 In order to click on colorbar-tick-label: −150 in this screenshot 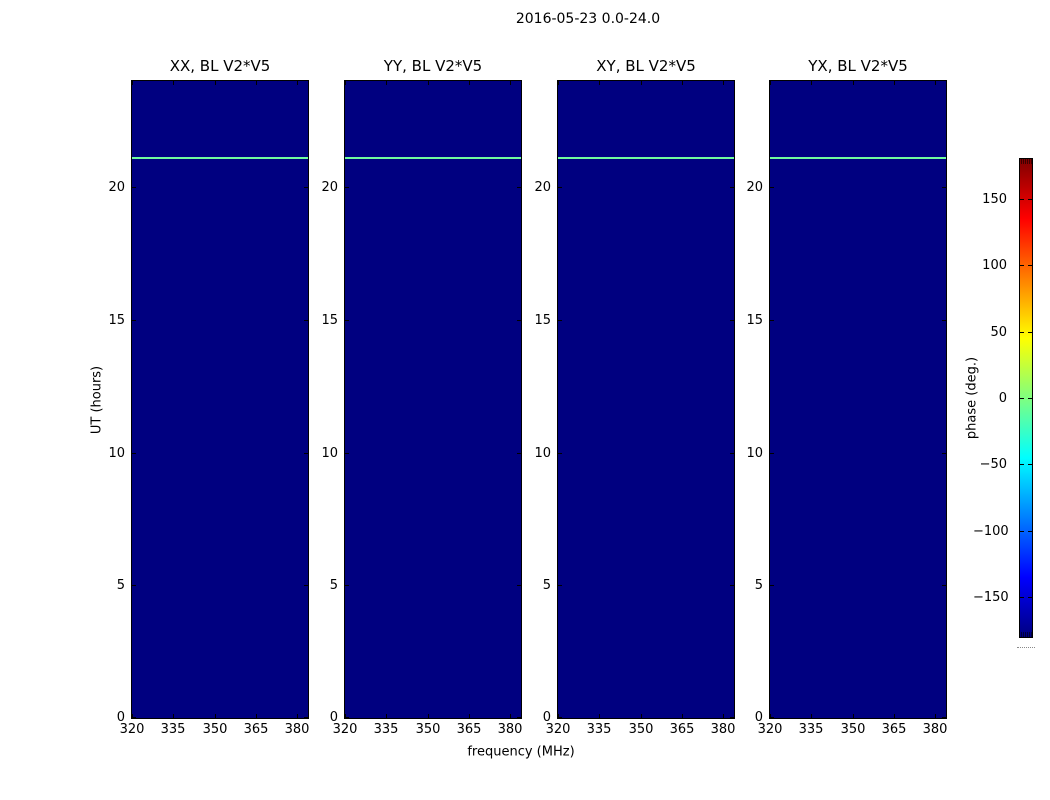, I will do `click(991, 597)`.